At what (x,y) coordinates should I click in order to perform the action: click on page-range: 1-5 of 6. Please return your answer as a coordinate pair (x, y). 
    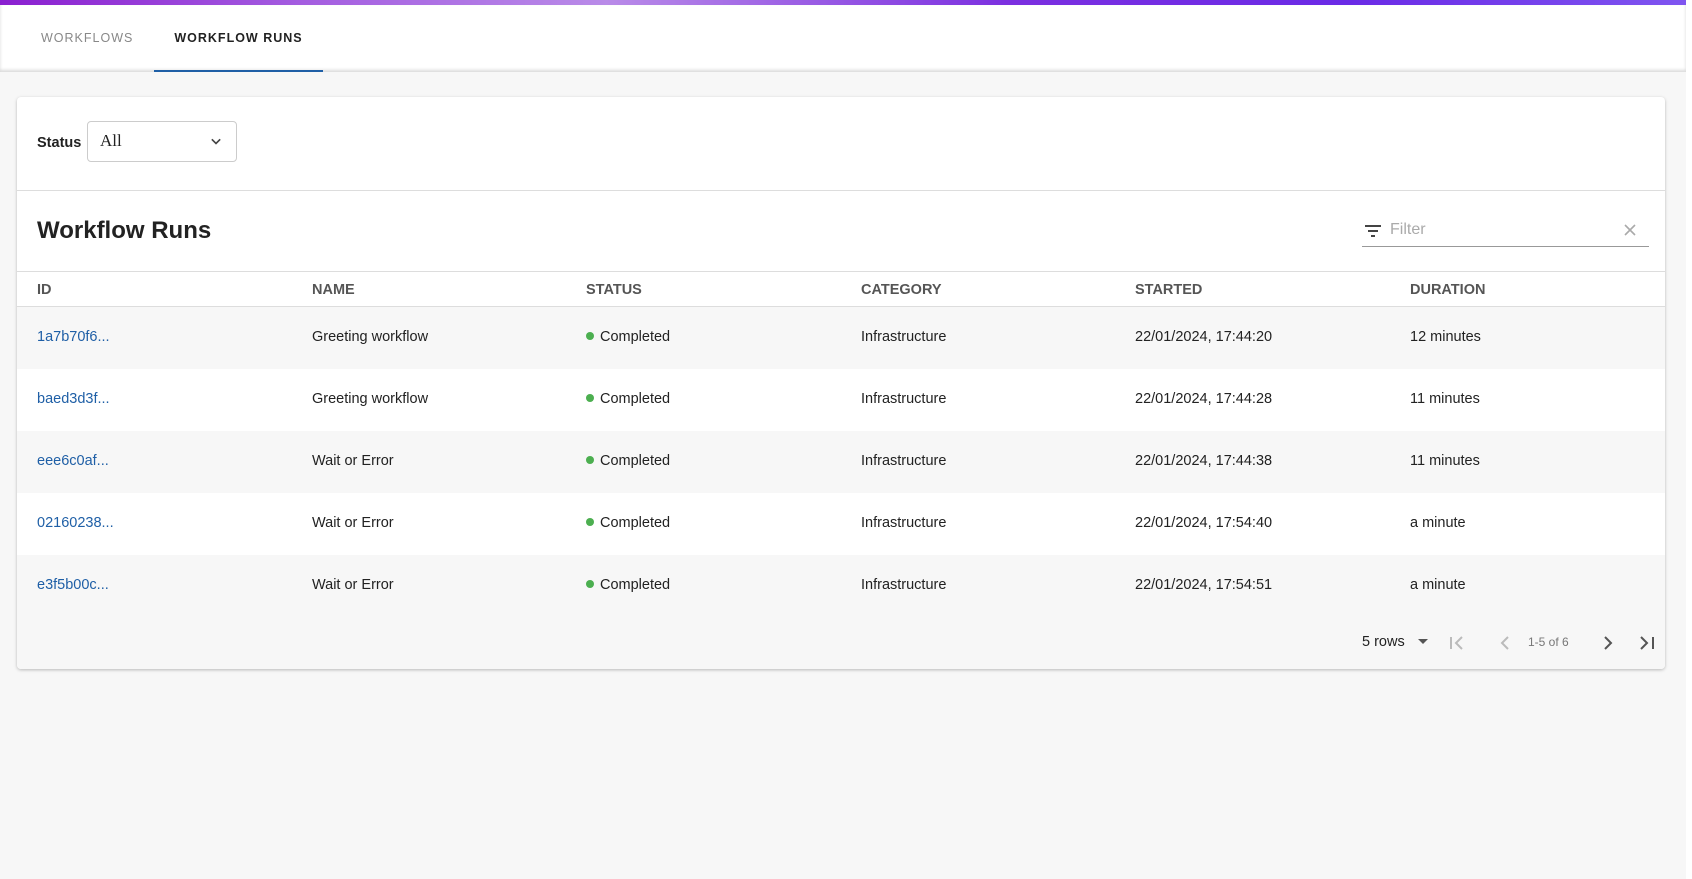
    Looking at the image, I should click on (1548, 642).